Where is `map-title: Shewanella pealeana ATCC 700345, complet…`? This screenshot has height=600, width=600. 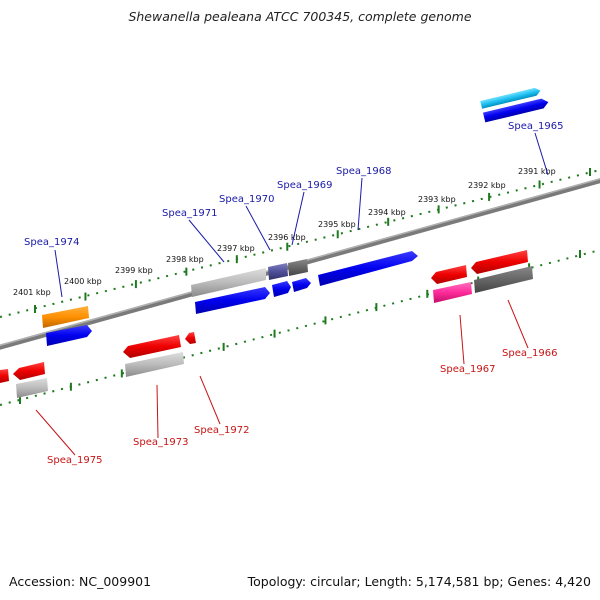 map-title: Shewanella pealeana ATCC 700345, complet… is located at coordinates (300, 16).